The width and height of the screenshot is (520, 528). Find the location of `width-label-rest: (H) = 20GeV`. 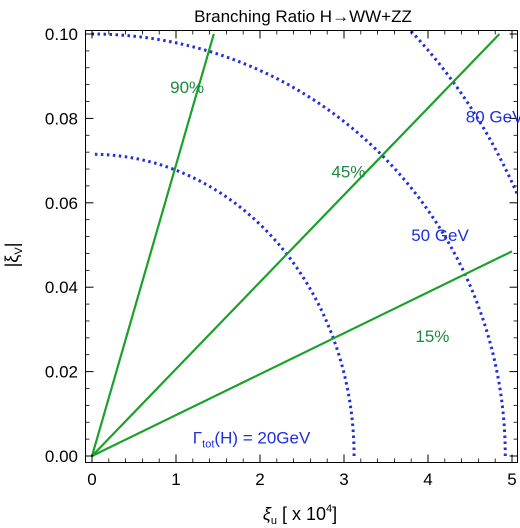

width-label-rest: (H) = 20GeV is located at coordinates (262, 437).